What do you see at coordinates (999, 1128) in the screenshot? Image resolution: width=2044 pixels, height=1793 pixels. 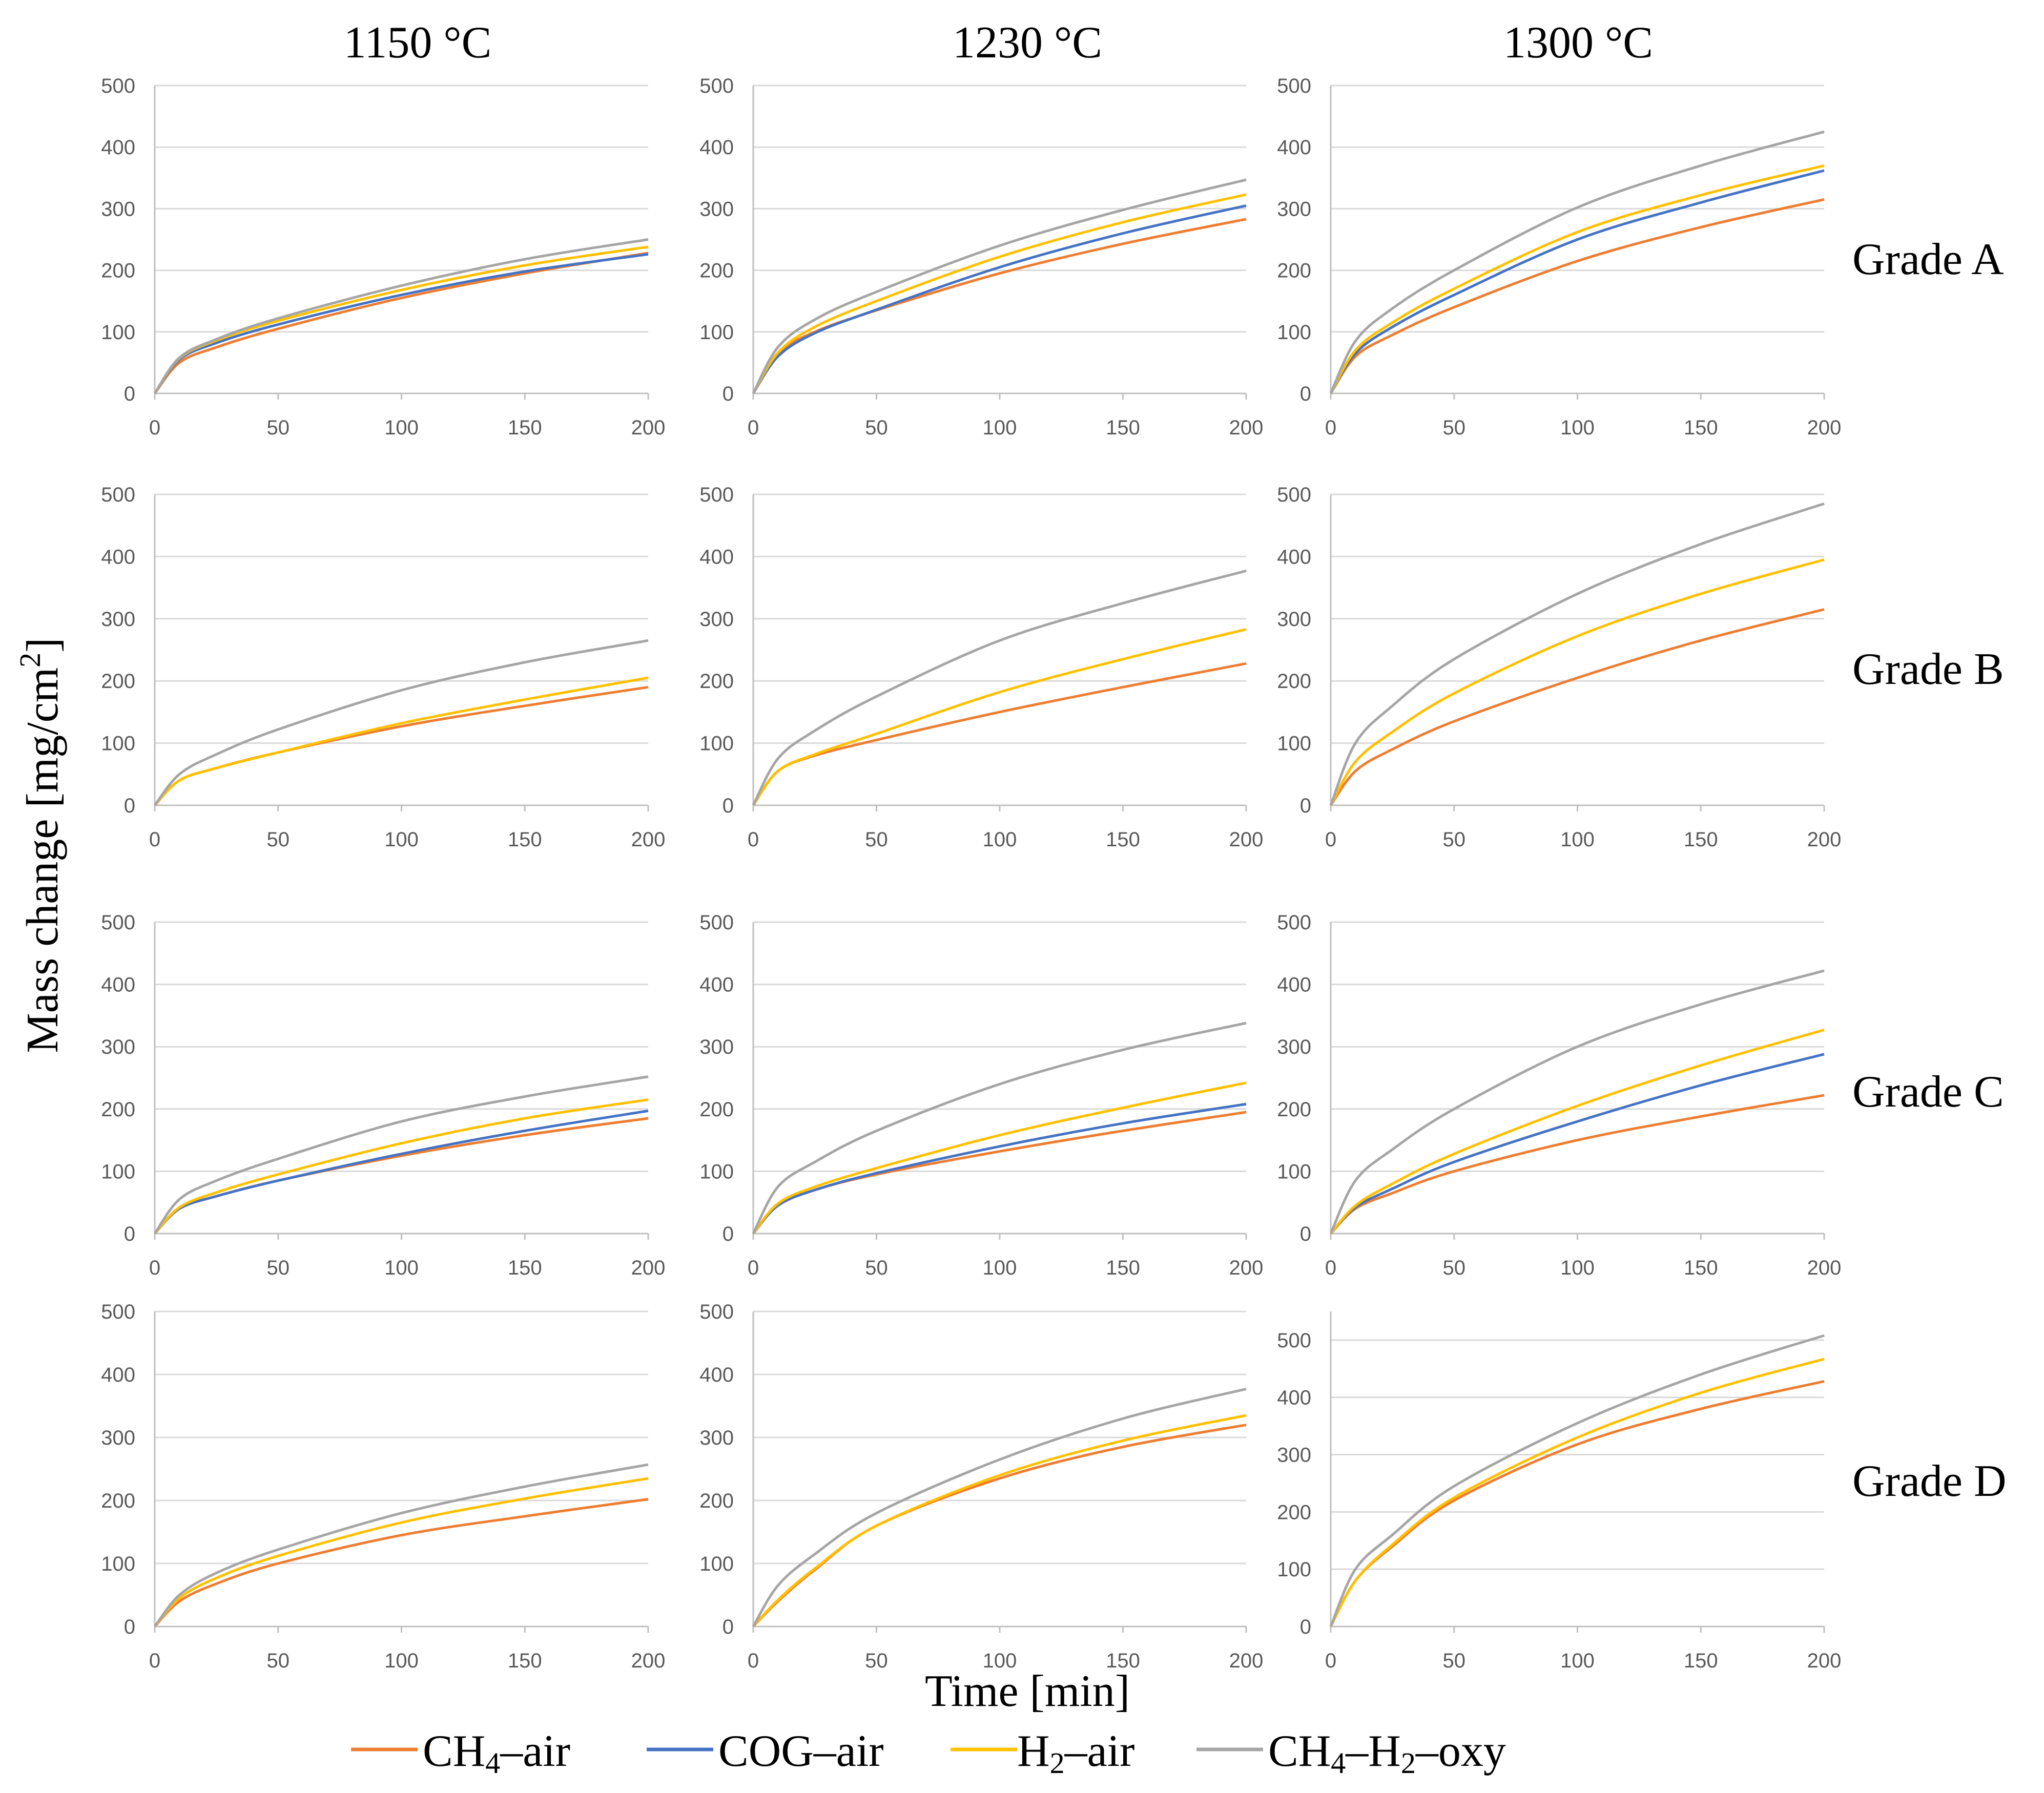 I see `panel-r3-c2-series-ch4-h2-oxy` at bounding box center [999, 1128].